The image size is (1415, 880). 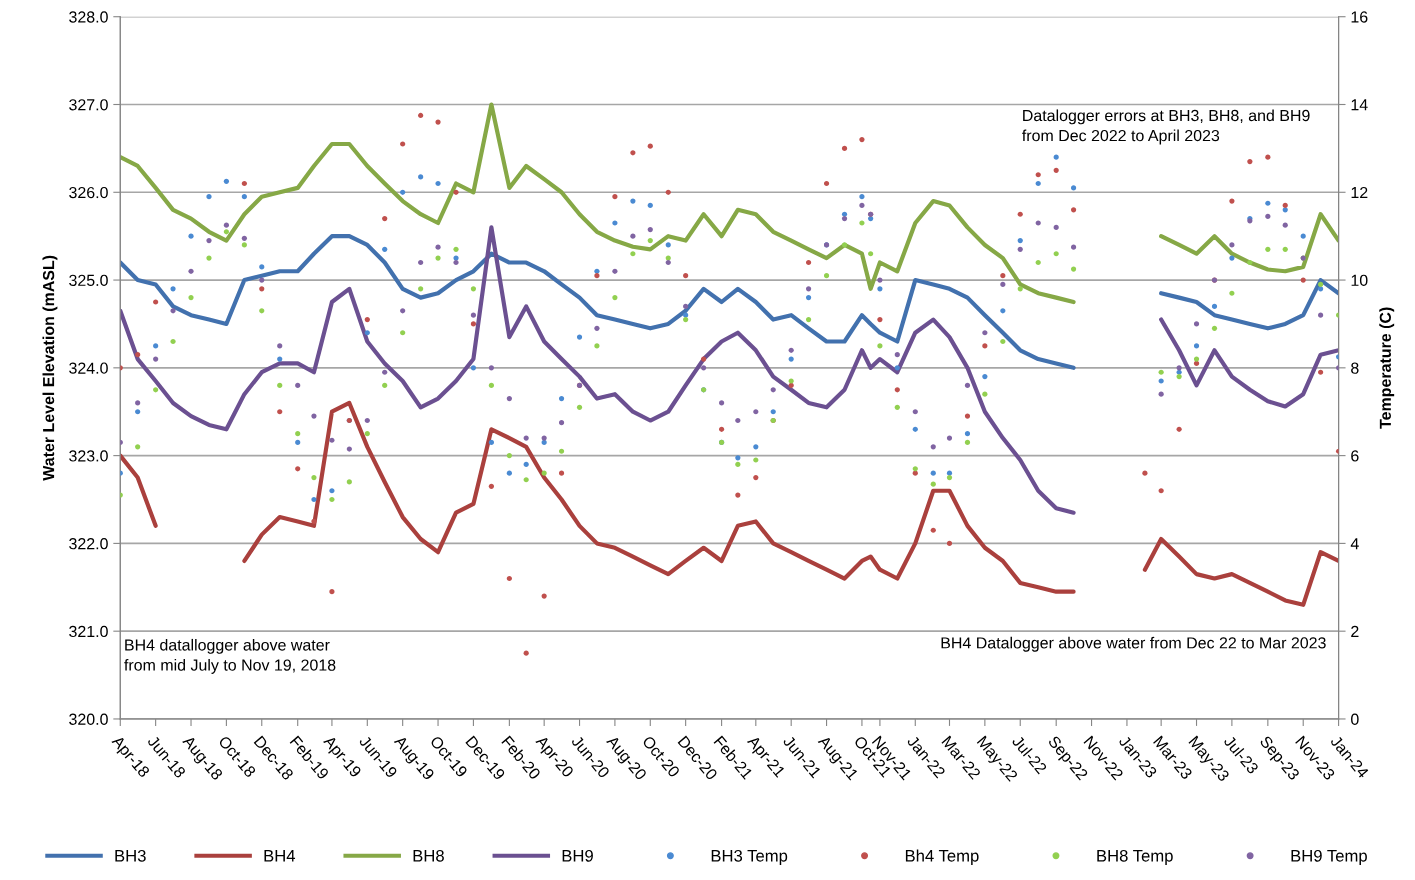 I want to click on y2-tick-label: 10, so click(x=1359, y=280).